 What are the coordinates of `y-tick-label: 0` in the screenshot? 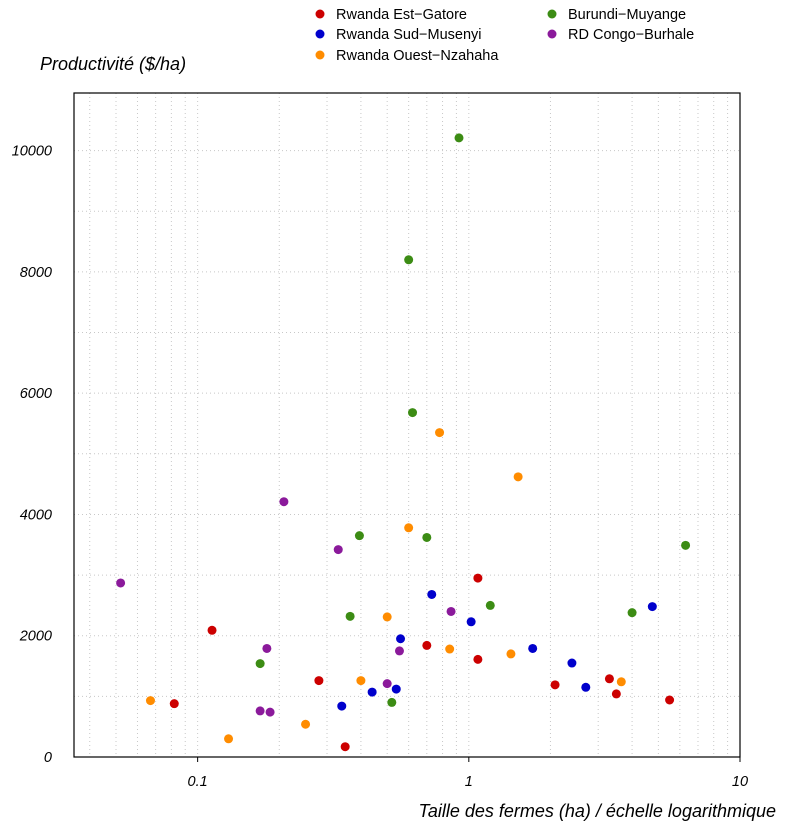 It's located at (48, 758).